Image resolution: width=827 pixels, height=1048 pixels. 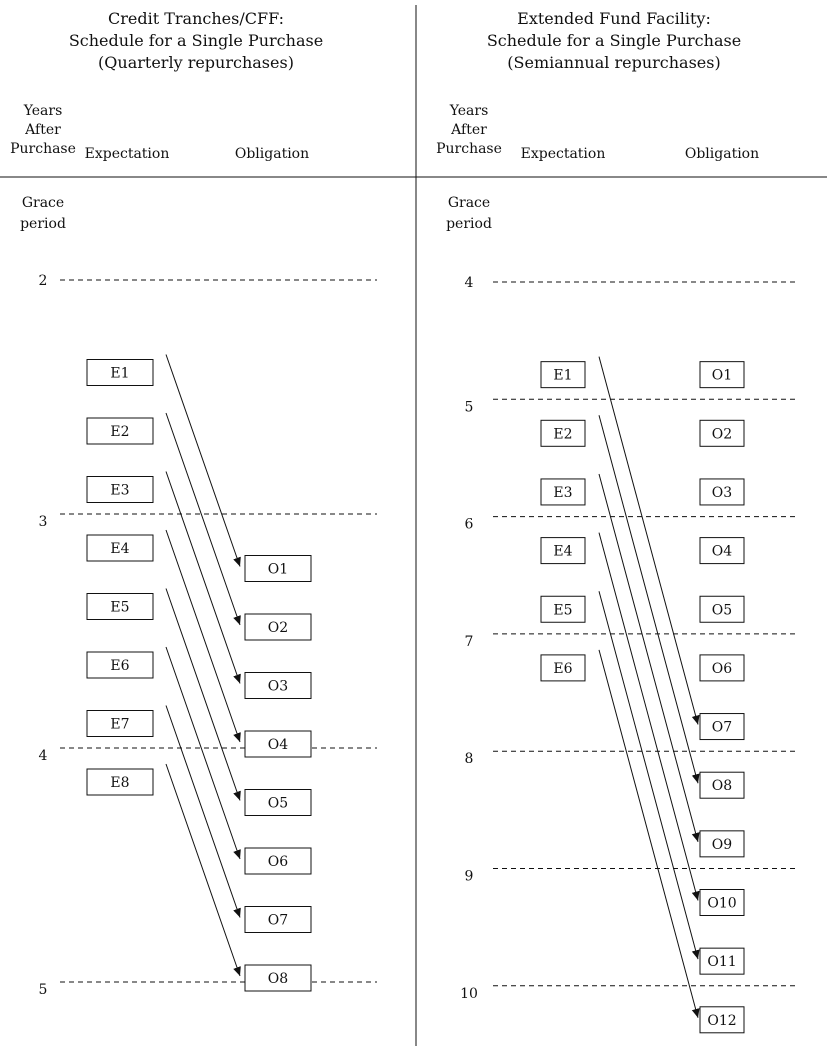 I want to click on year-tick-label: 10, so click(x=469, y=994).